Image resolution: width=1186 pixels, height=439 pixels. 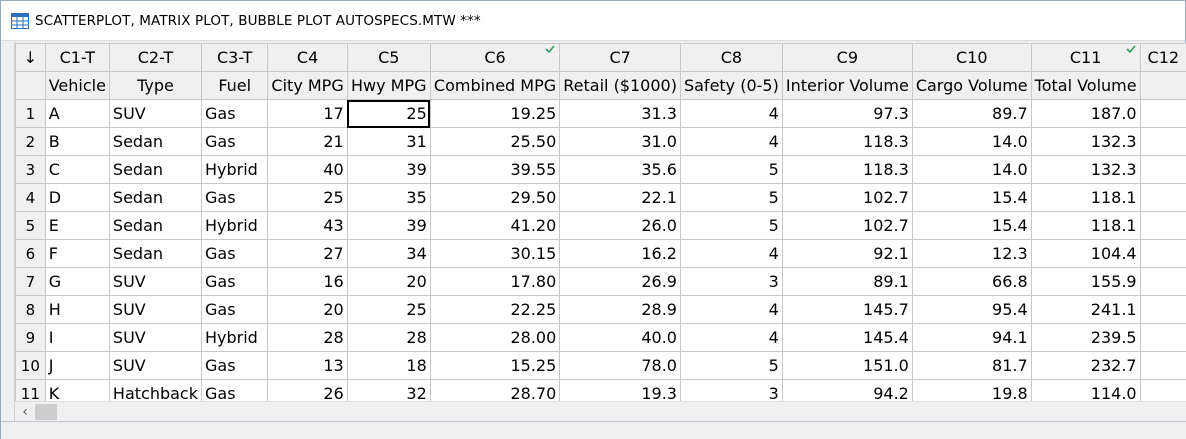 What do you see at coordinates (307, 85) in the screenshot?
I see `column-name-cell: City MPG` at bounding box center [307, 85].